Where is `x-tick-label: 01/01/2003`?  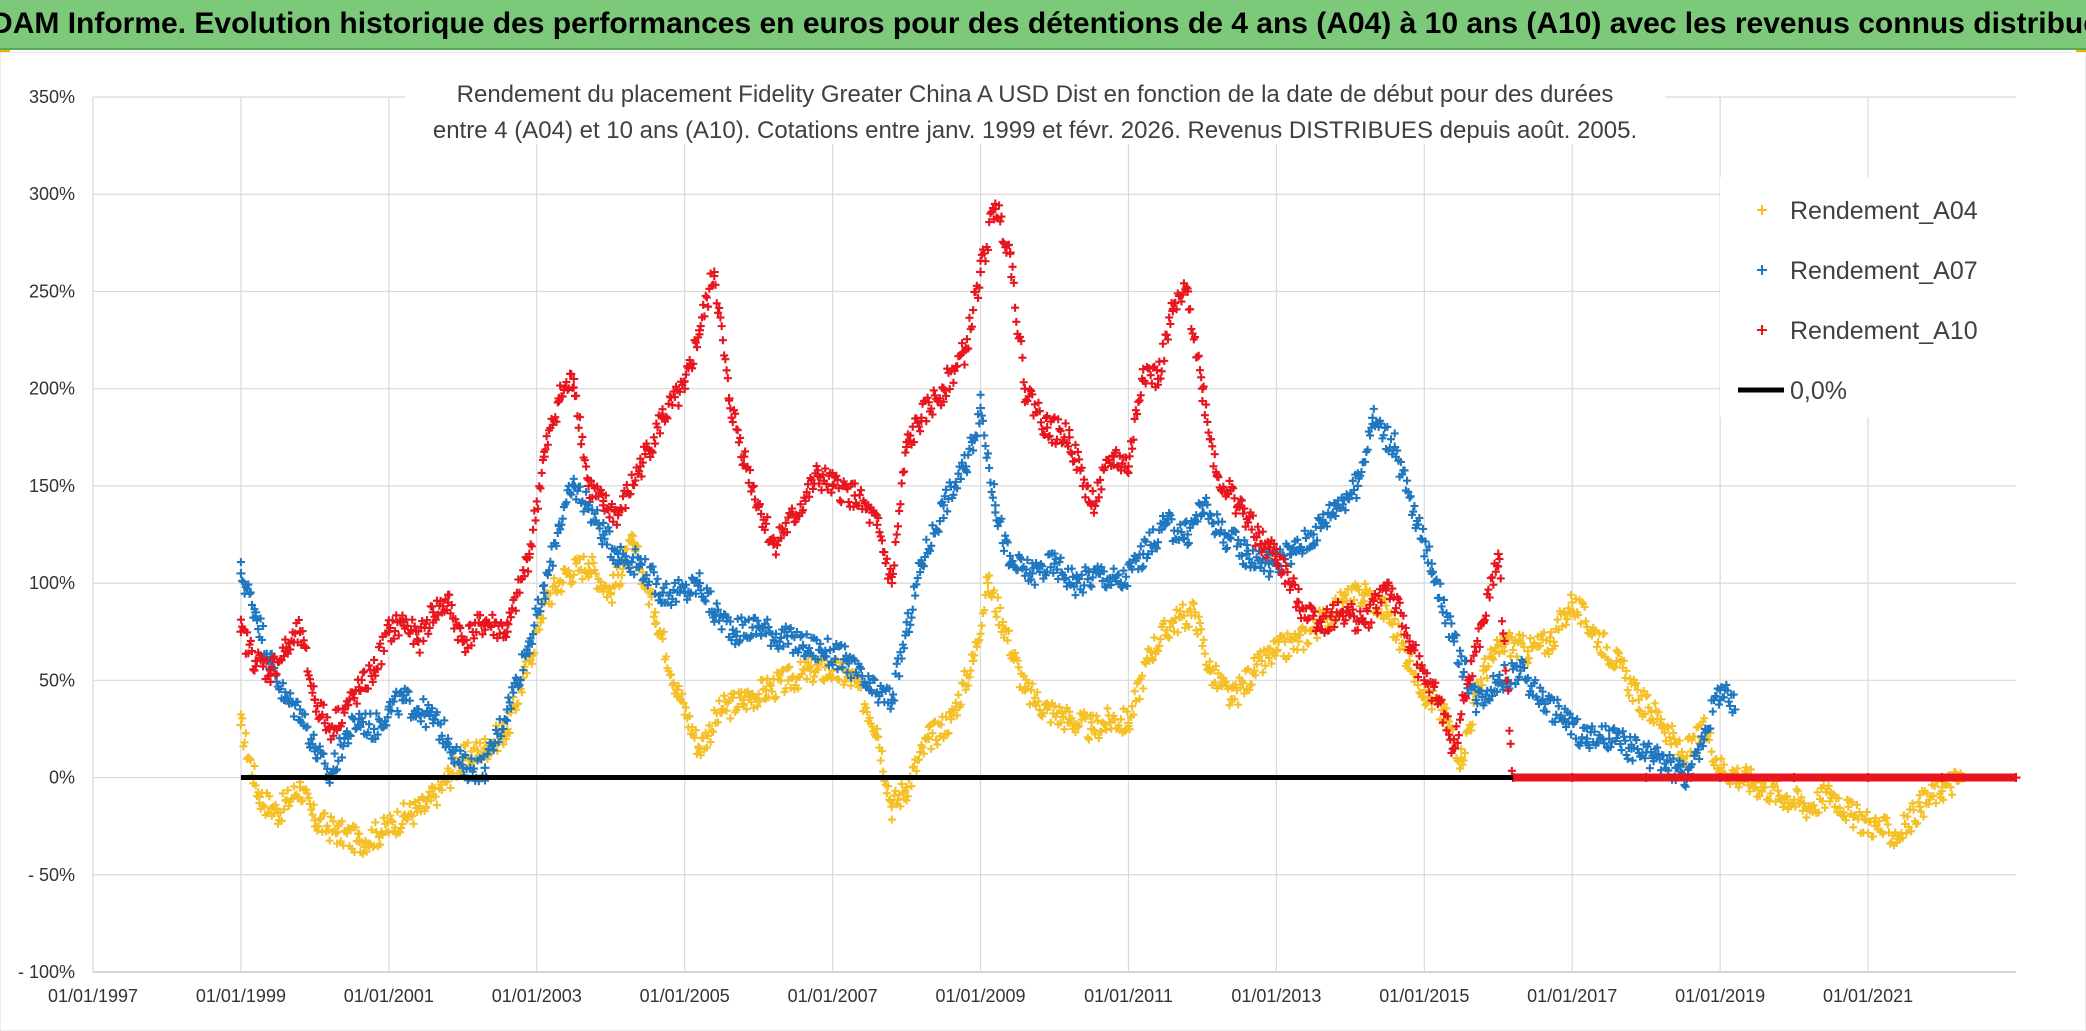 x-tick-label: 01/01/2003 is located at coordinates (537, 996).